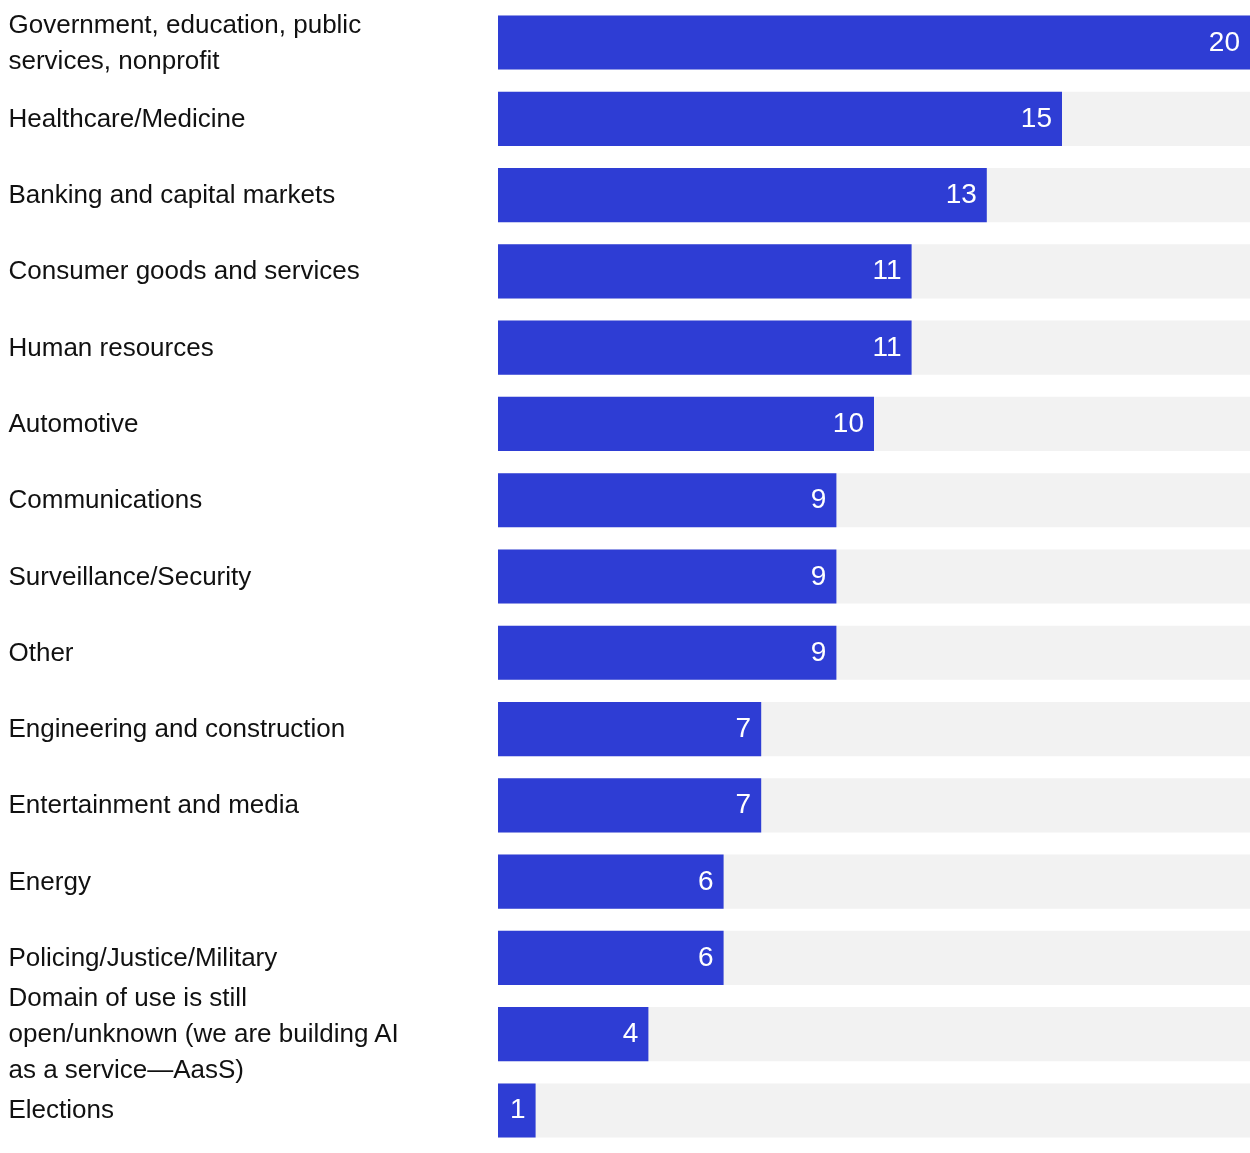 The image size is (1250, 1153). Describe the element at coordinates (177, 728) in the screenshot. I see `y-tick-label: Engineering and construction` at that location.